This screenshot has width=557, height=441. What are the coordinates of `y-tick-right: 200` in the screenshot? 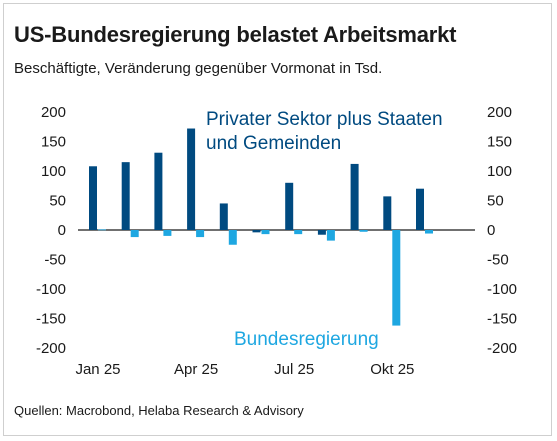 It's located at (499, 112).